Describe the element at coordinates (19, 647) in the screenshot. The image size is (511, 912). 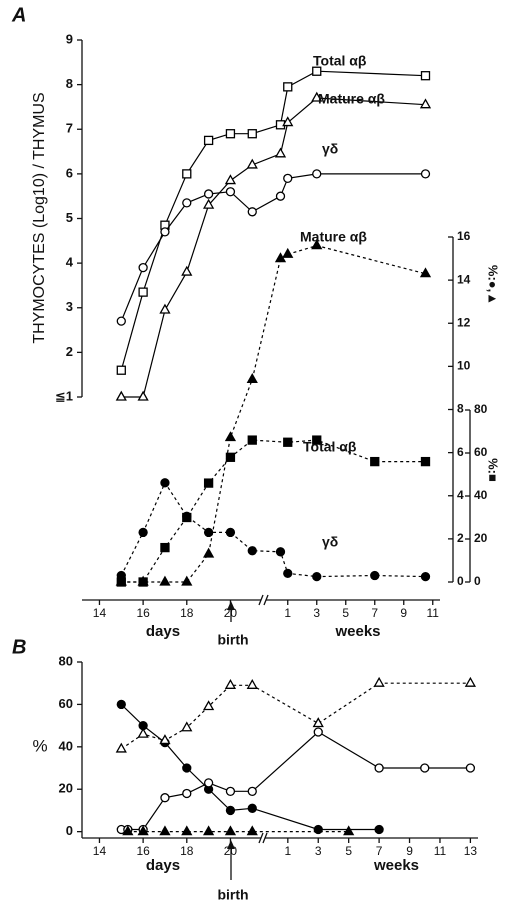
I see `panel-label: B` at that location.